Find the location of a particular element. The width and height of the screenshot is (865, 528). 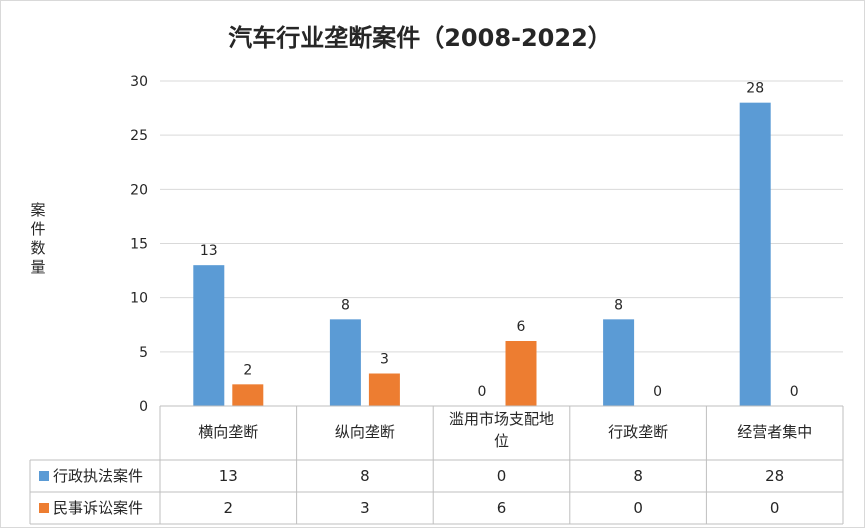

x-tick-label: 滥用市场支配地位 is located at coordinates (501, 430).